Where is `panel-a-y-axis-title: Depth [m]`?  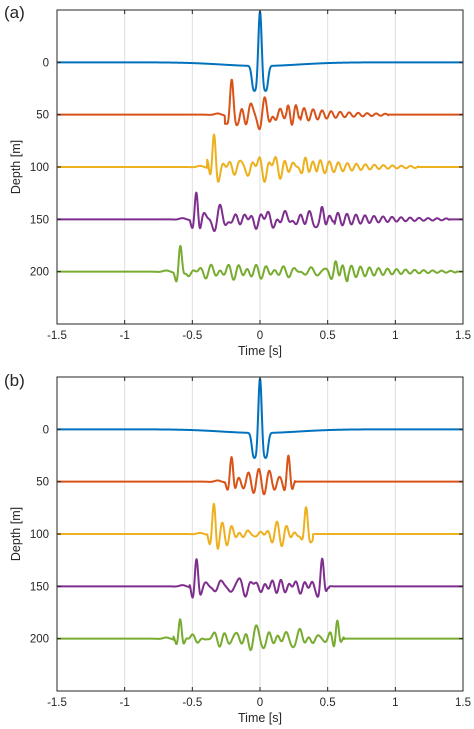 panel-a-y-axis-title: Depth [m] is located at coordinates (16, 167).